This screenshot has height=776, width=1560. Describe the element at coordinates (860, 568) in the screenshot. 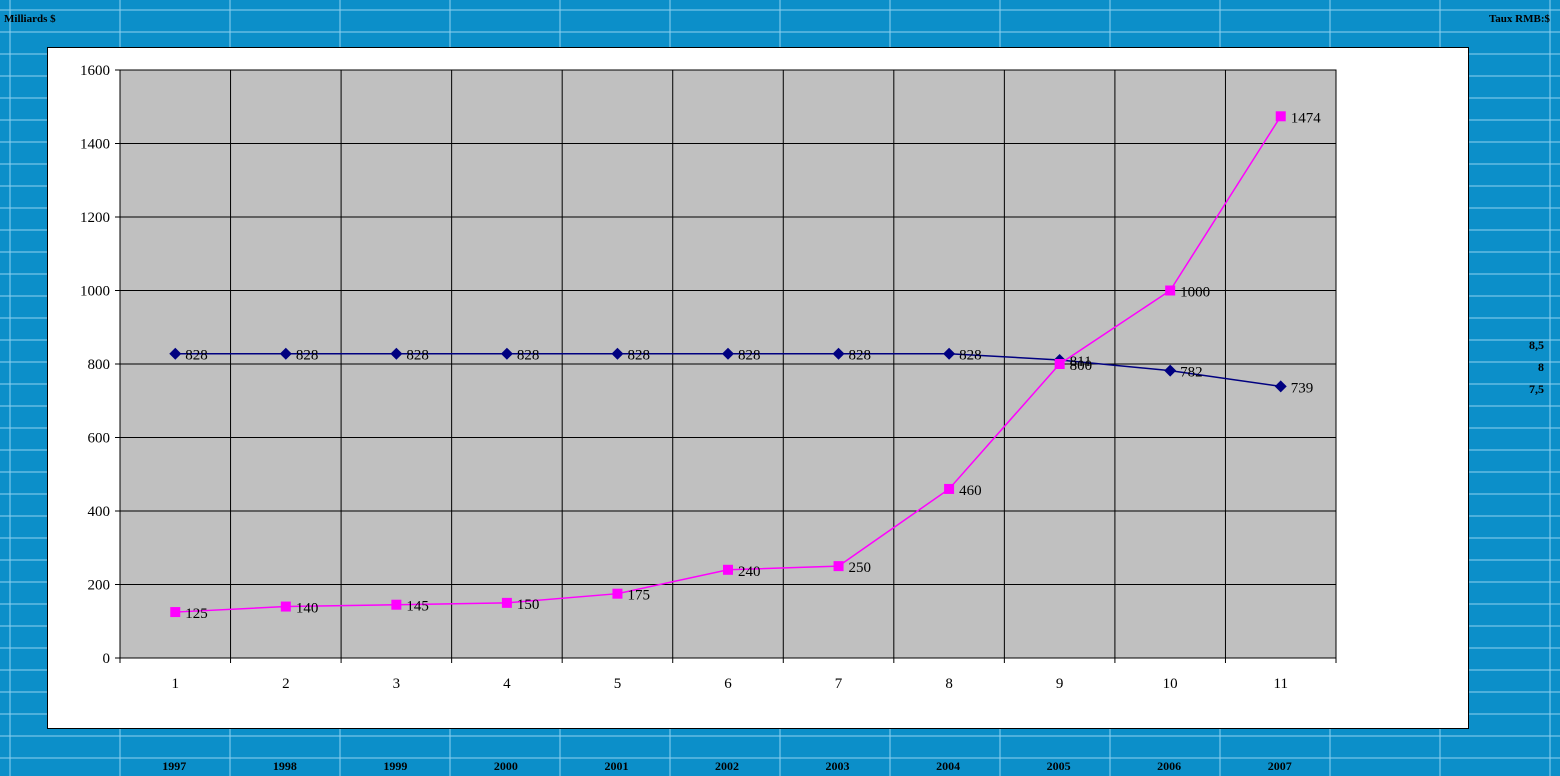

I see `series-2-data-label: 250` at that location.